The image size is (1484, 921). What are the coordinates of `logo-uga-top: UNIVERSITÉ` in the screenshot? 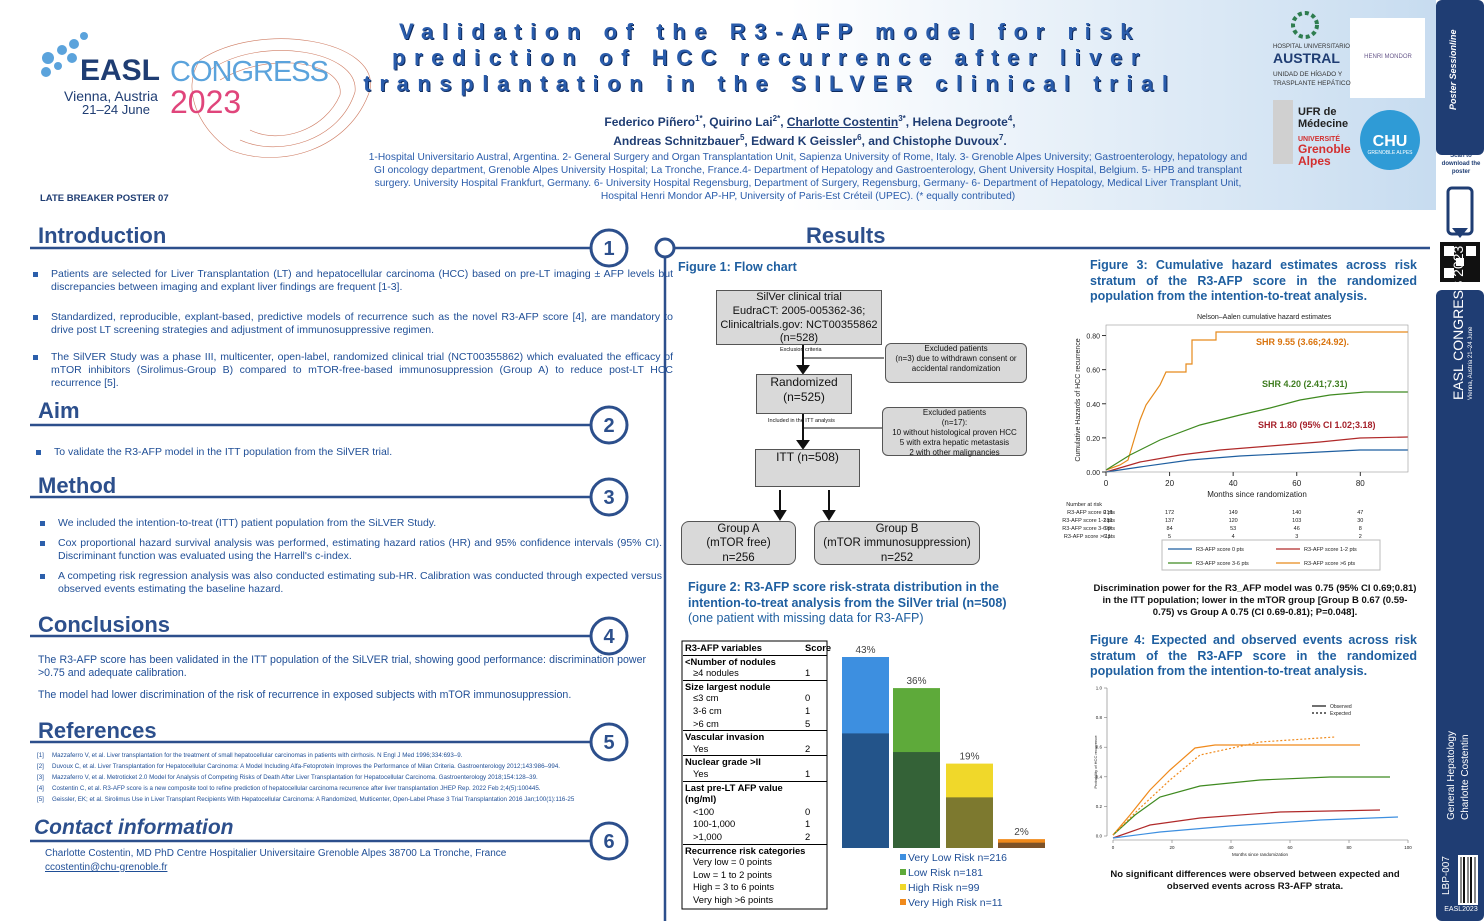 It's located at (1319, 139).